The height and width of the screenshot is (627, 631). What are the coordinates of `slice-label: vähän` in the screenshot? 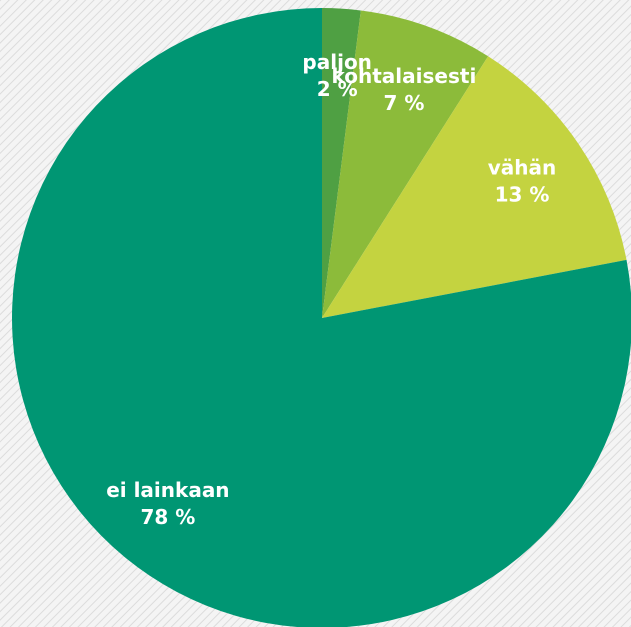 It's located at (522, 168).